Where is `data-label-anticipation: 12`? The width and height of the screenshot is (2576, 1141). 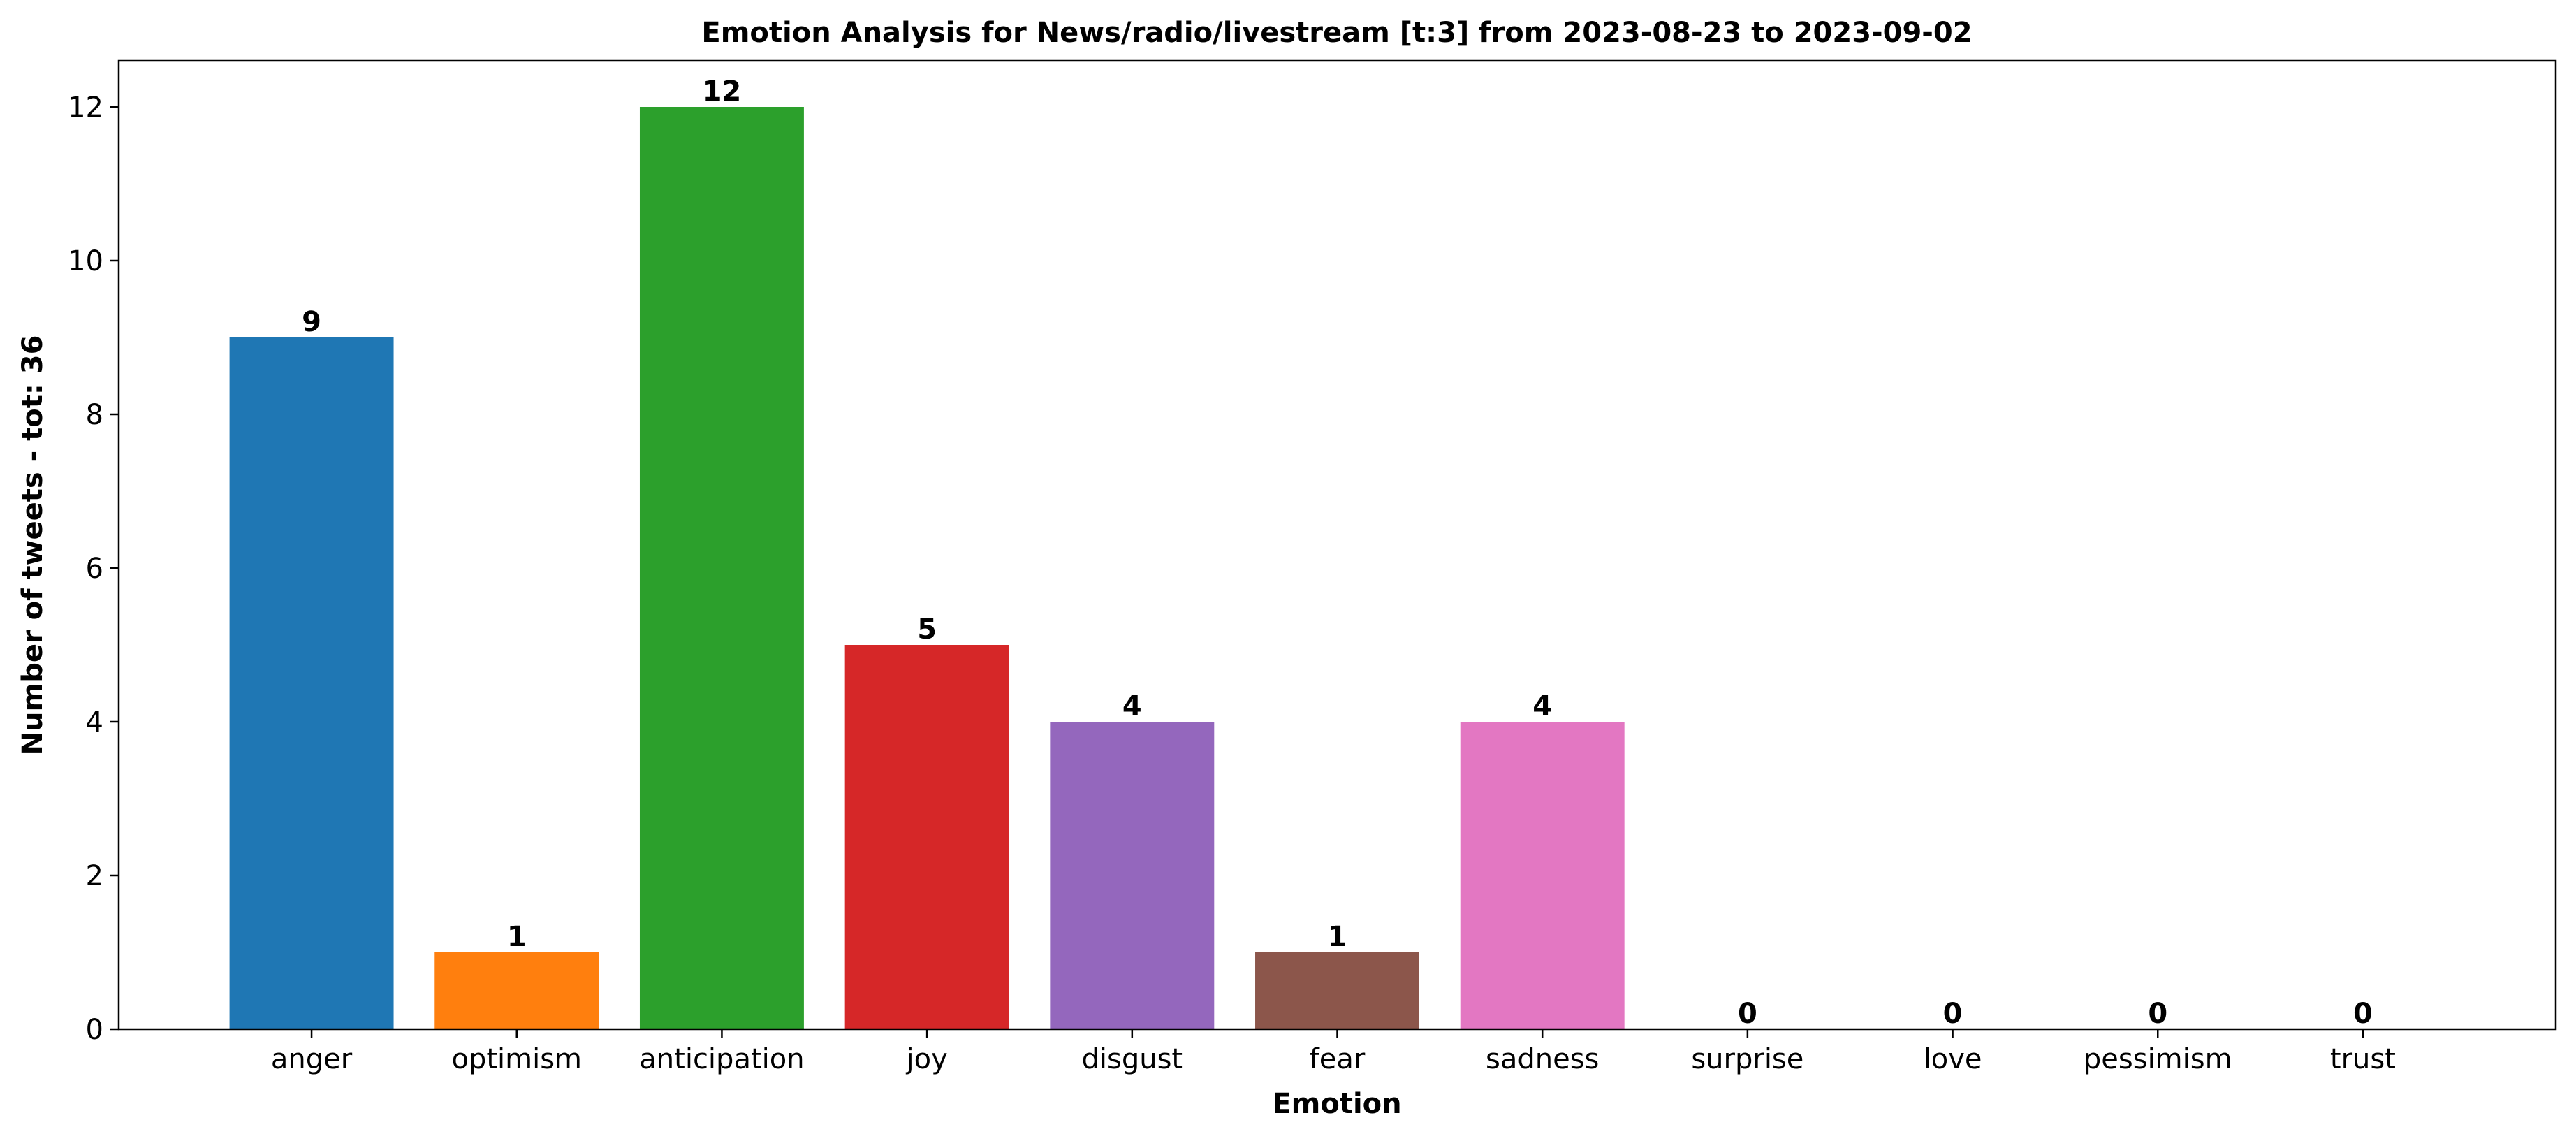
data-label-anticipation: 12 is located at coordinates (722, 91).